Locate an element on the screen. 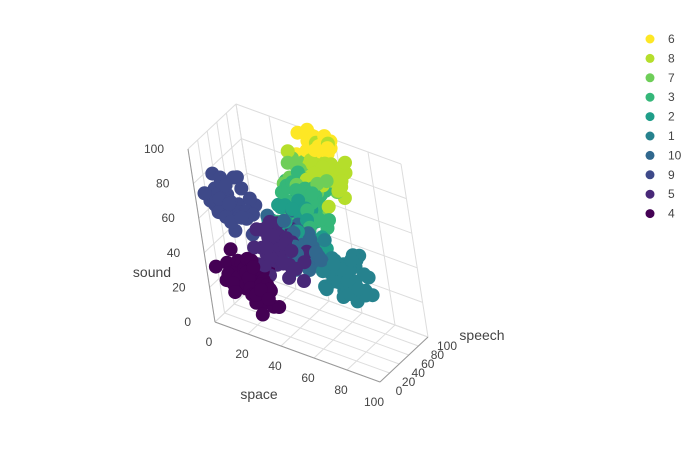 The width and height of the screenshot is (700, 455). legend-label: 3 is located at coordinates (671, 97).